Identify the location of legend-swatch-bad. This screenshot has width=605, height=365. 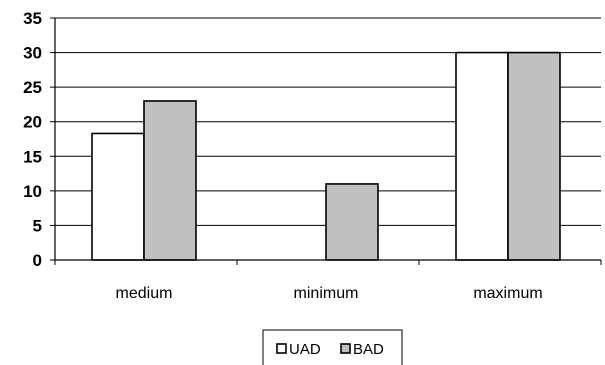
(345, 348).